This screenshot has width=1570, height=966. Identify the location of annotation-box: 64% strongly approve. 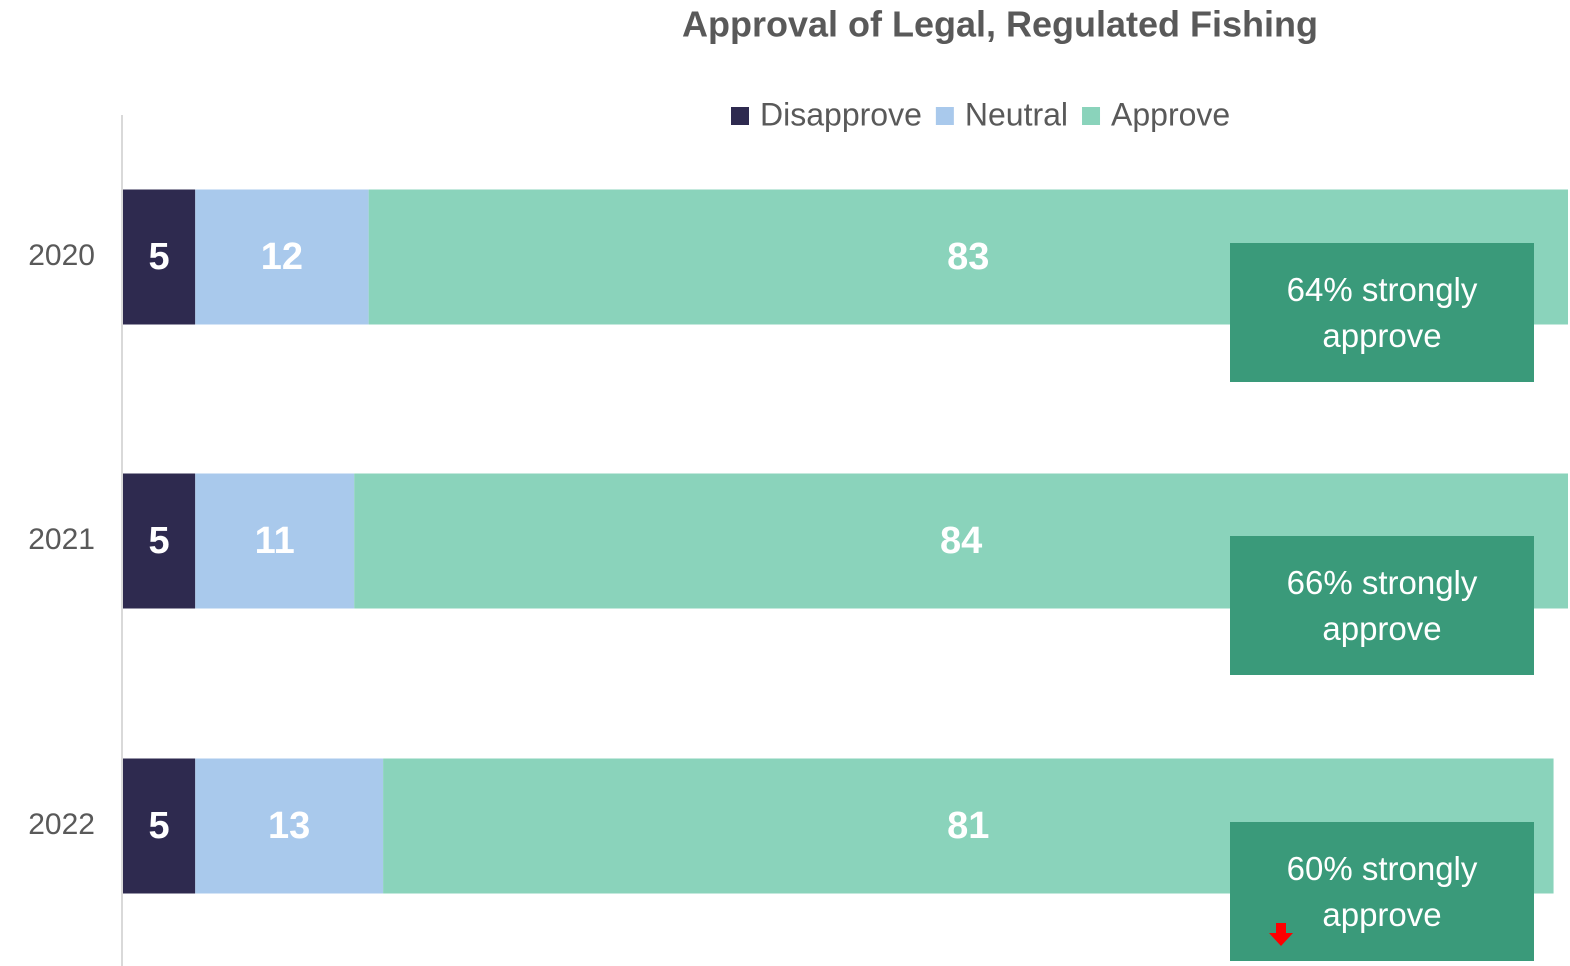
(1382, 312).